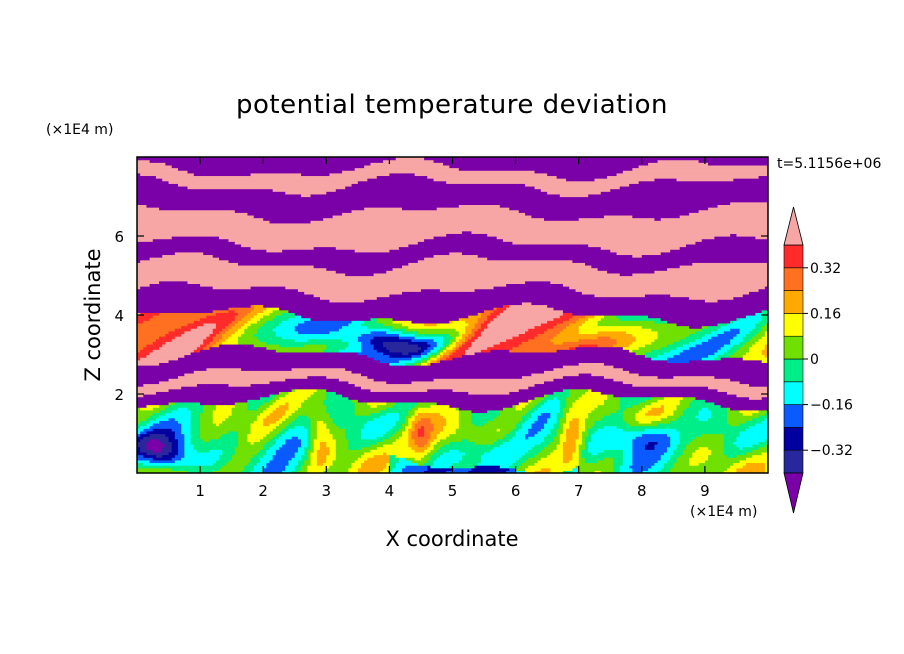 The width and height of the screenshot is (904, 654). I want to click on colorbar-bin, so click(793, 416).